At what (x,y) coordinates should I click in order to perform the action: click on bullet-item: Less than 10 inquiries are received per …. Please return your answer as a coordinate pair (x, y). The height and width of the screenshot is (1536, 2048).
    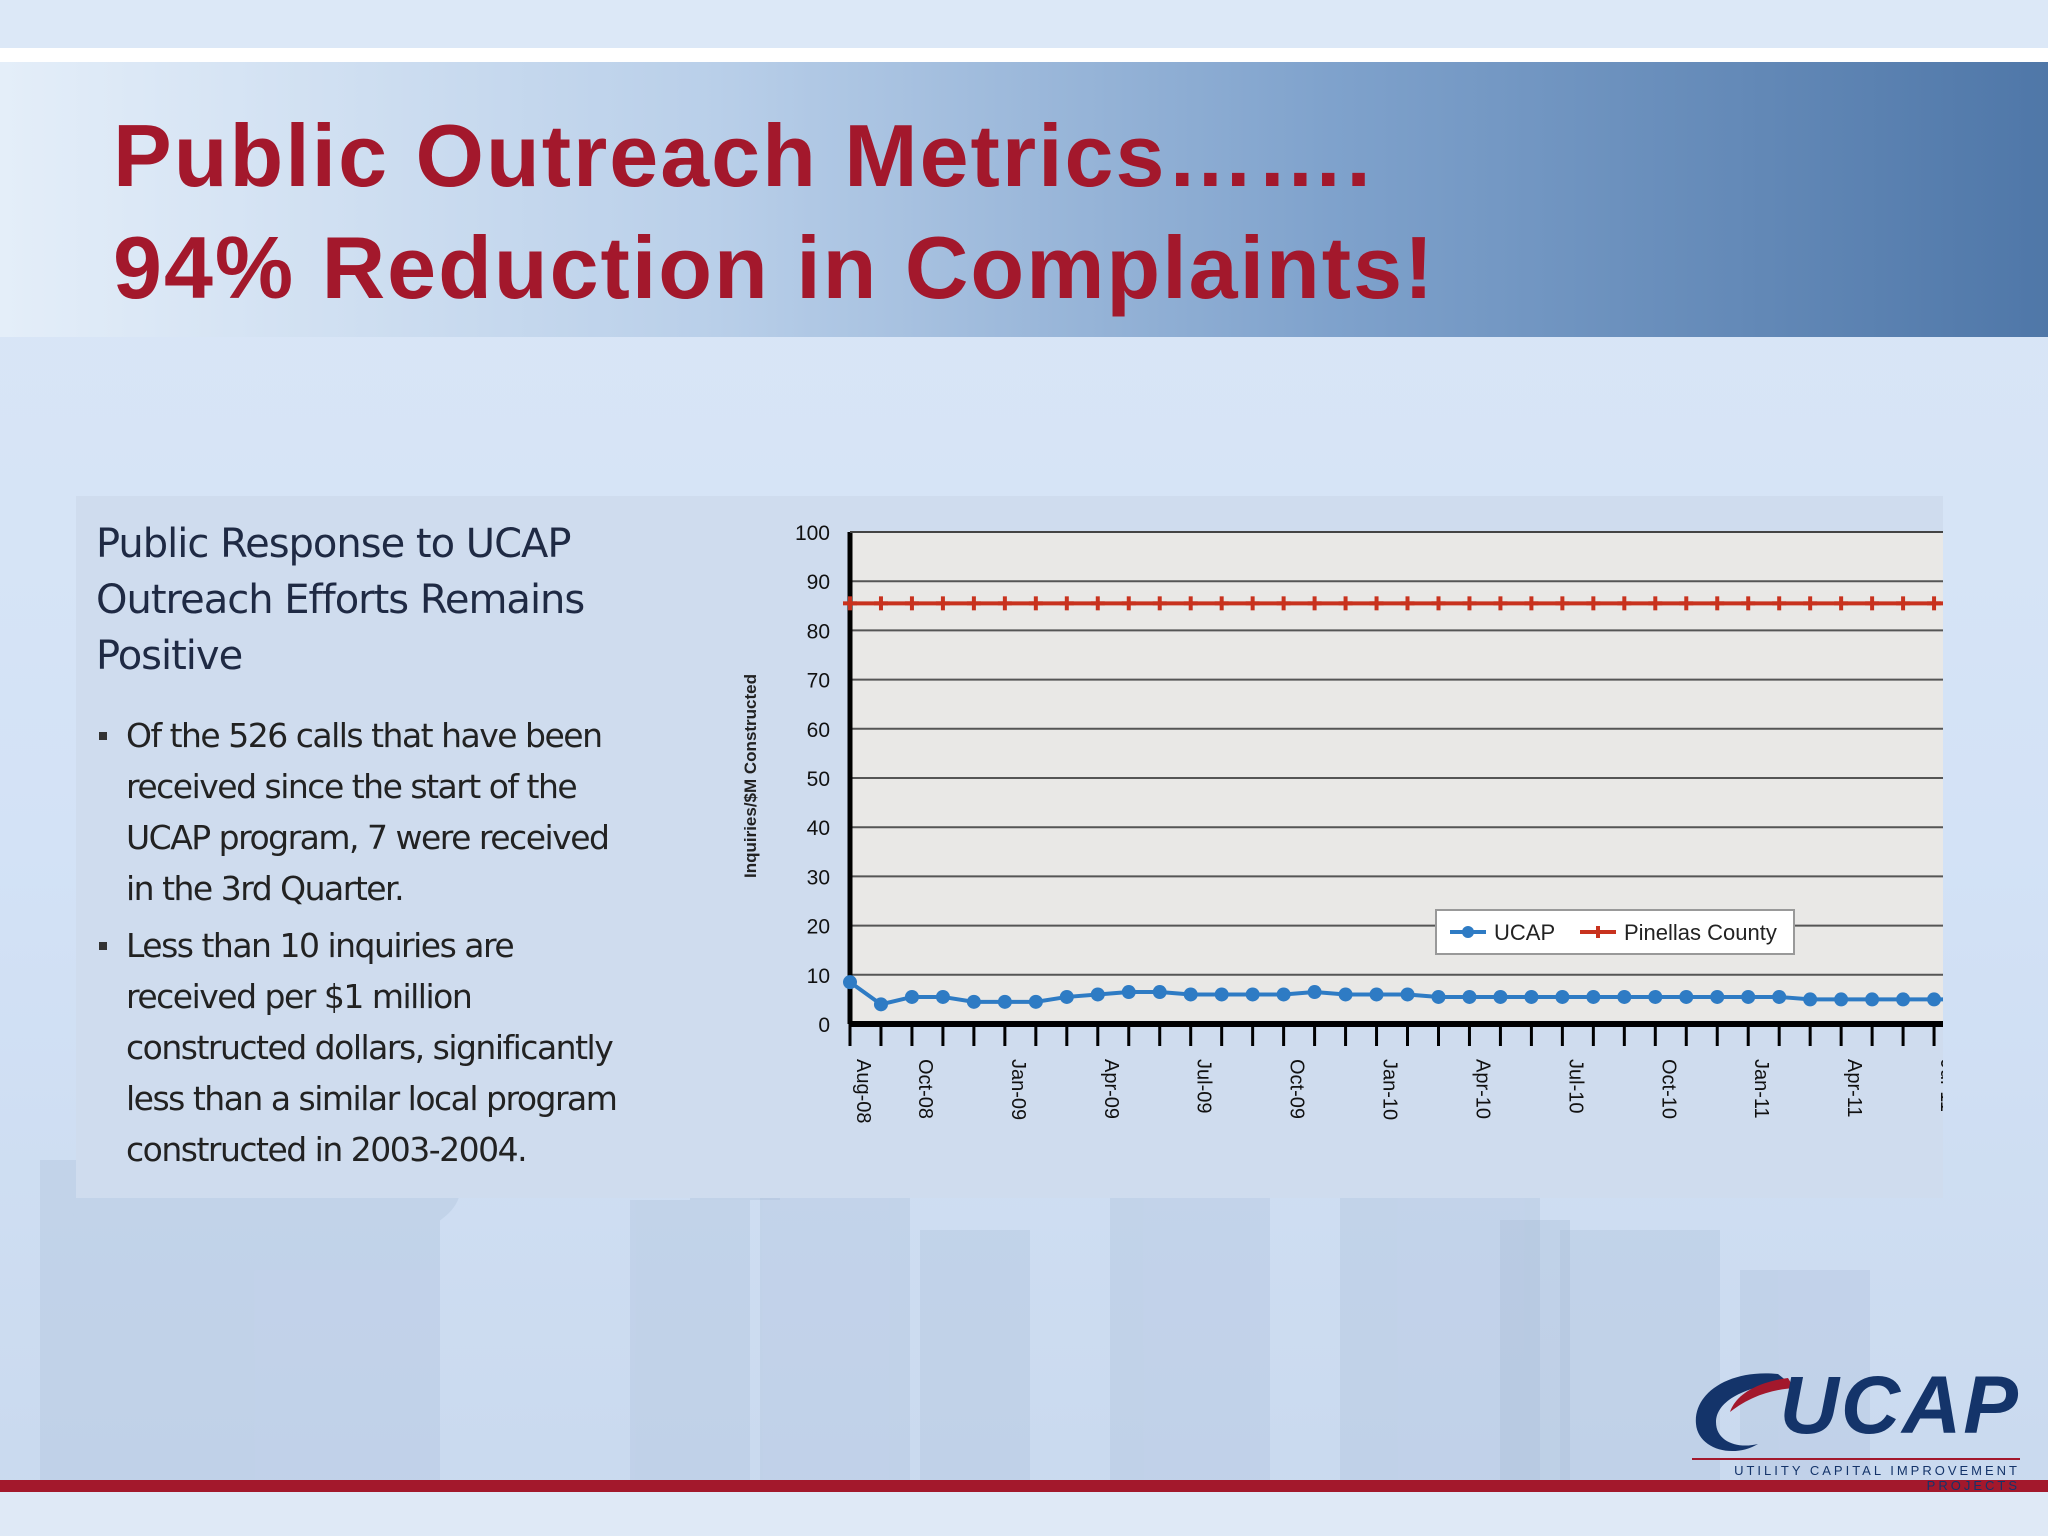
    Looking at the image, I should click on (366, 1047).